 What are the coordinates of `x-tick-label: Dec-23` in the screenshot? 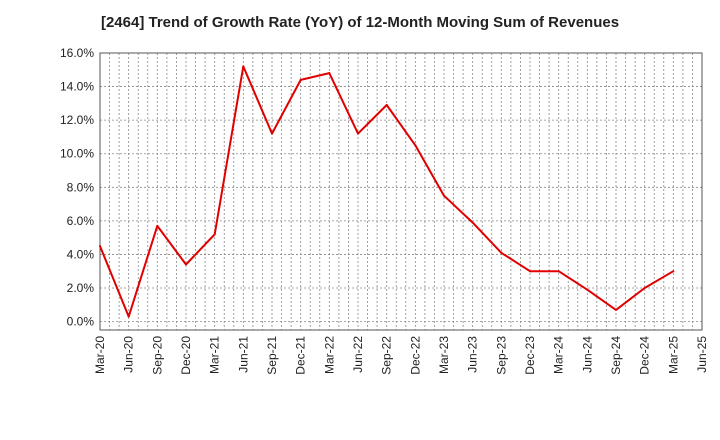 It's located at (530, 355).